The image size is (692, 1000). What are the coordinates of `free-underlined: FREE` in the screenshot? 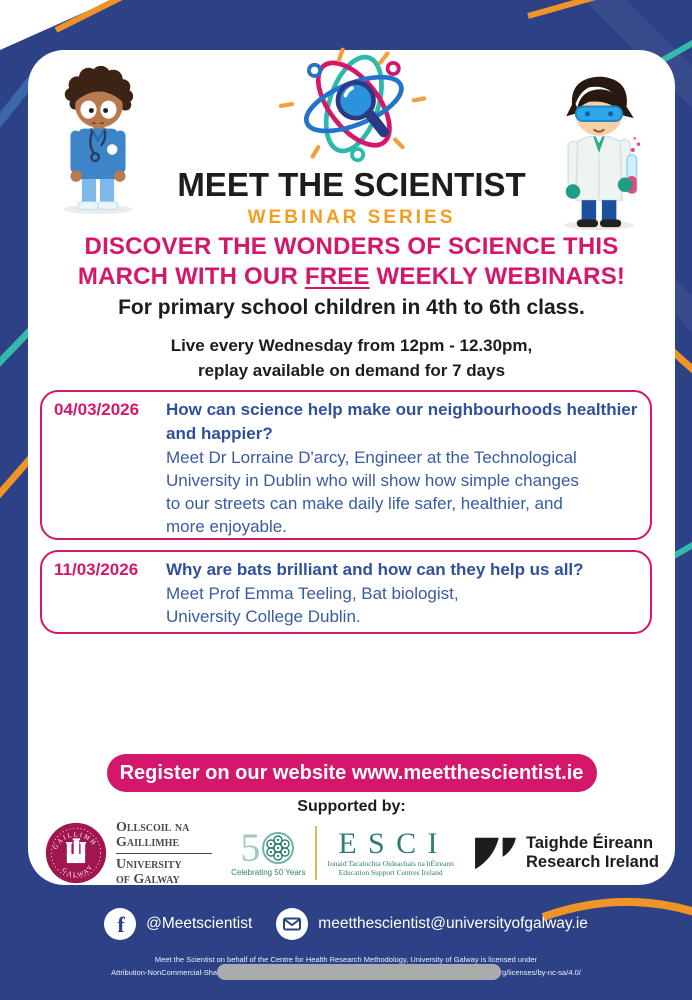 It's located at (337, 276).